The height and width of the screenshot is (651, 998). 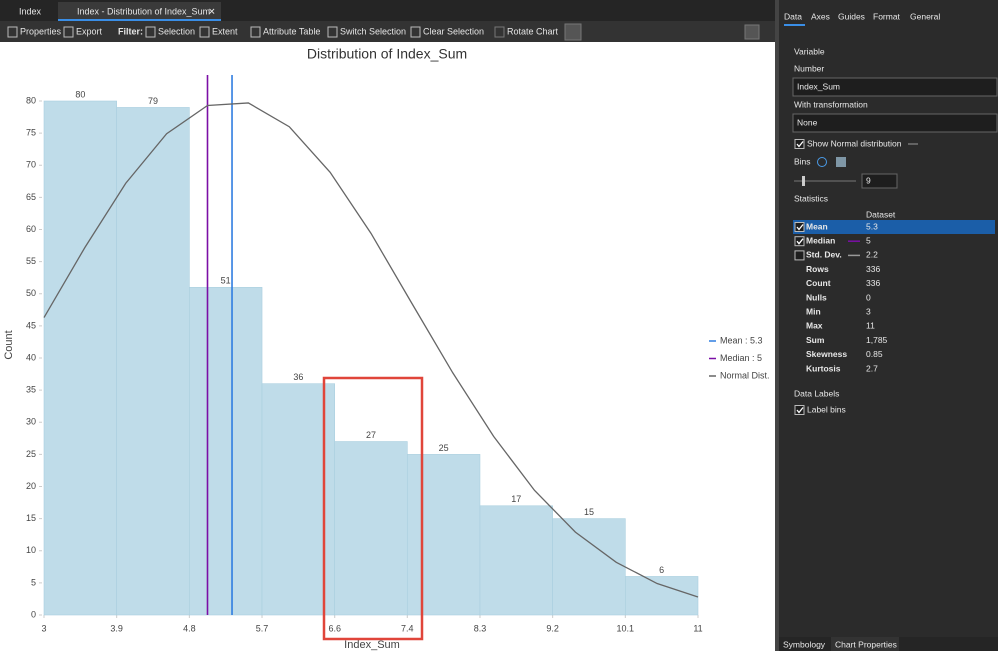 I want to click on slider-thumb, so click(x=803, y=181).